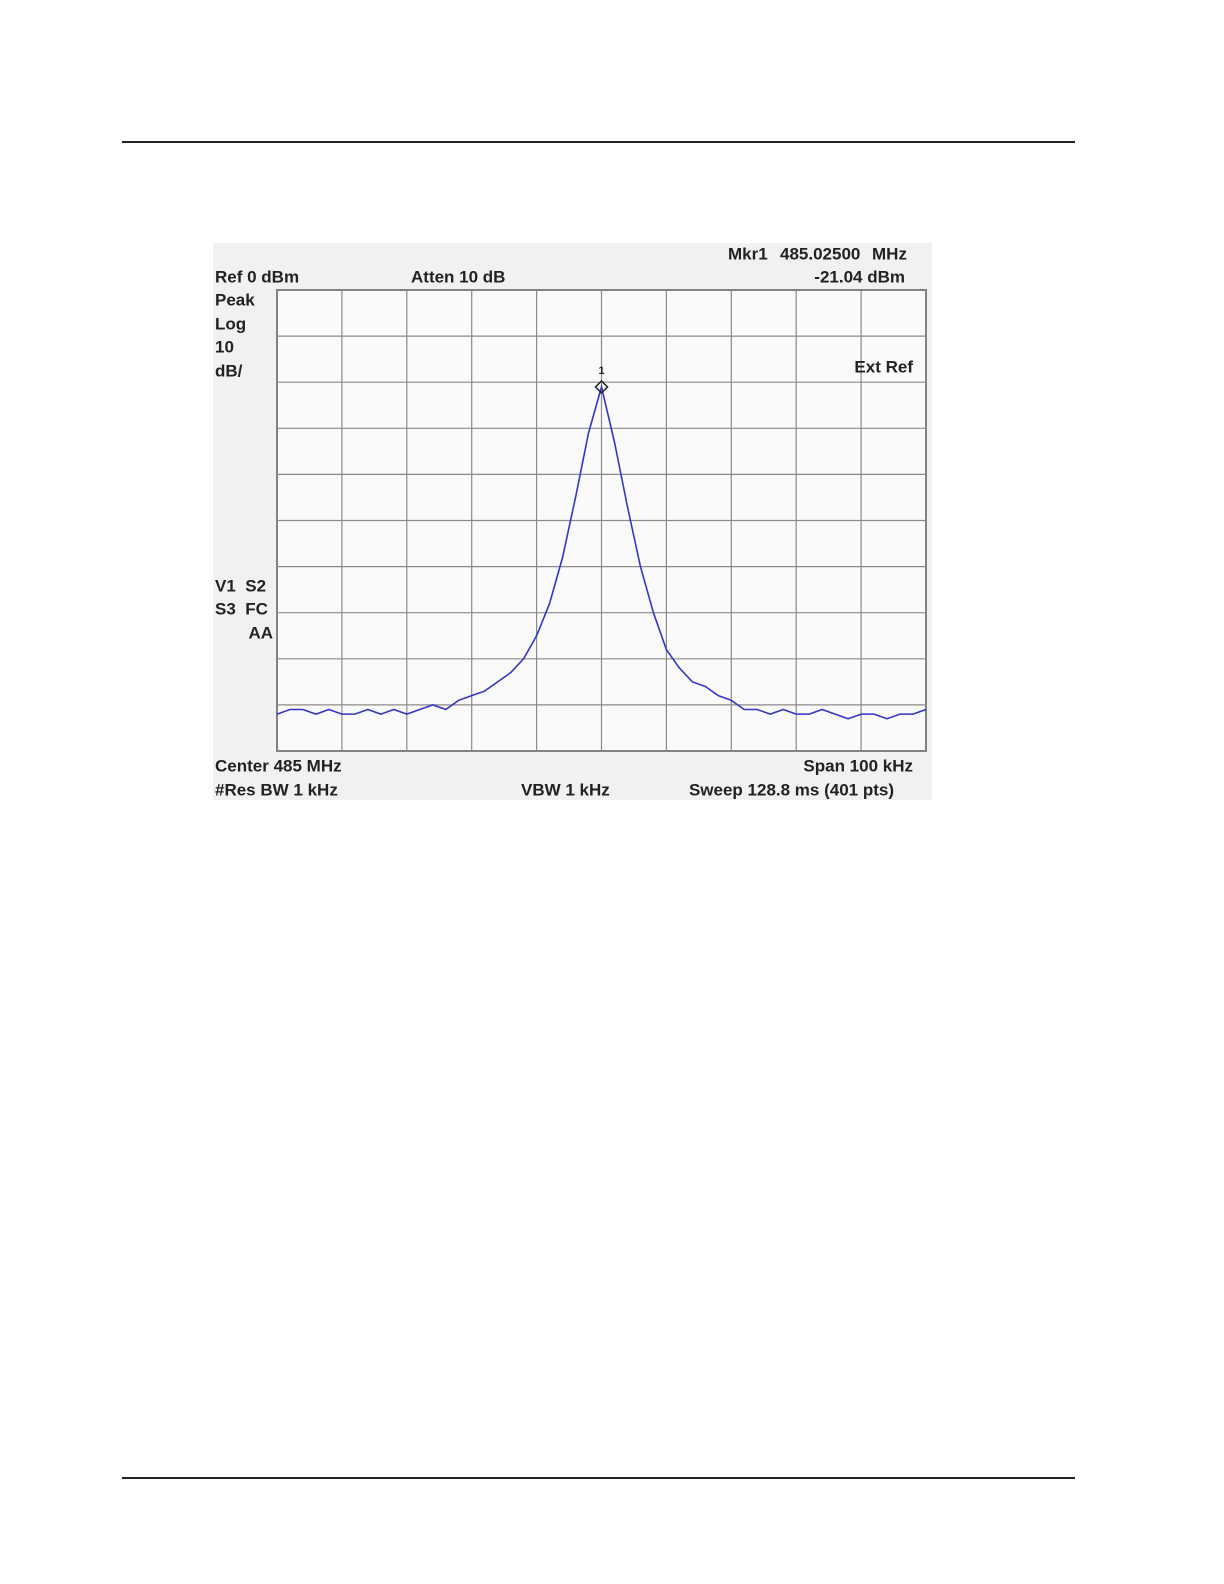 The width and height of the screenshot is (1224, 1584). I want to click on annotation: AA, so click(260, 632).